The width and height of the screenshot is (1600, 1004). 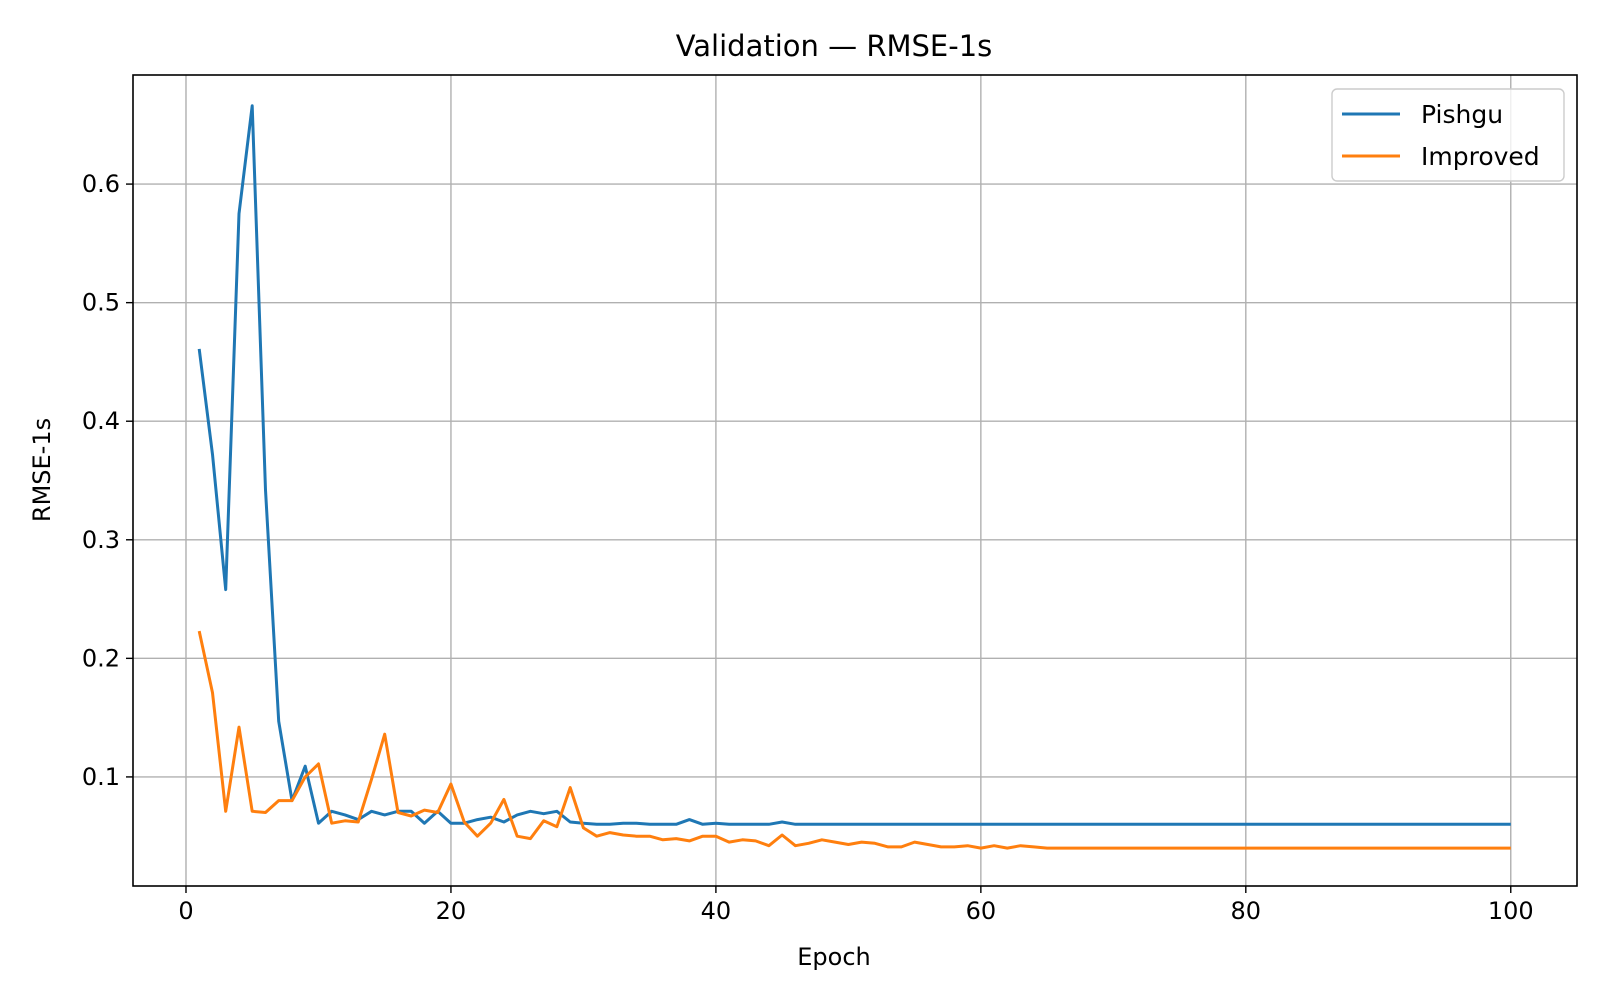 What do you see at coordinates (834, 46) in the screenshot?
I see `chart-title: Validation — RMSE-1s` at bounding box center [834, 46].